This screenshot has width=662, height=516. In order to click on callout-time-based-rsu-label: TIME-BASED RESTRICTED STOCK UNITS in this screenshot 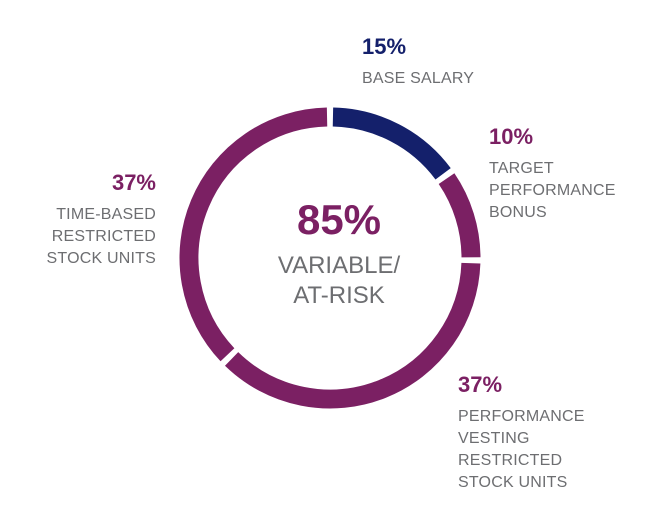, I will do `click(101, 237)`.